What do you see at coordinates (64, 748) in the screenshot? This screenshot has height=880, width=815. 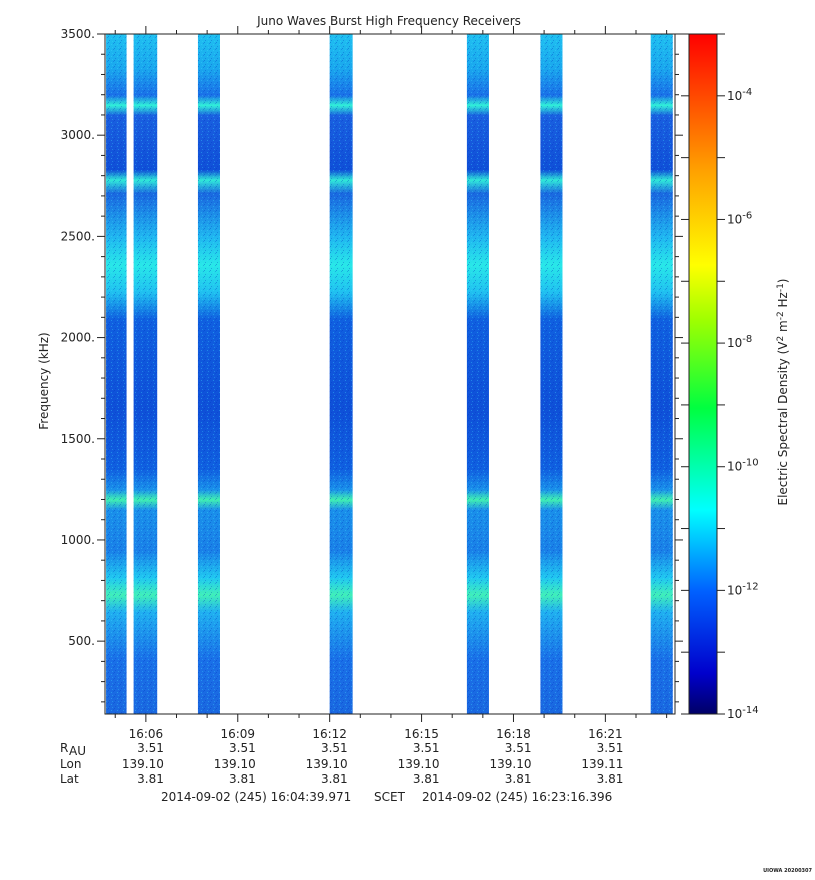 I see `ephemeris-row-label-0: R` at bounding box center [64, 748].